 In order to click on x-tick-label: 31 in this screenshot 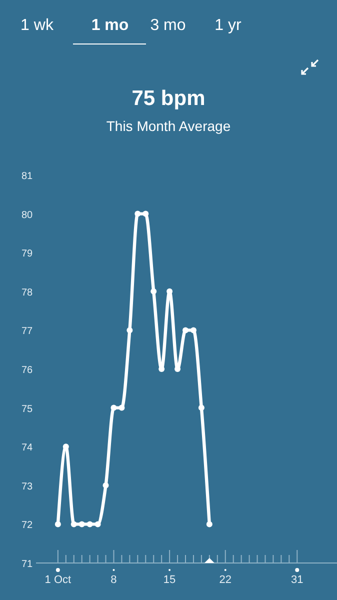, I will do `click(297, 580)`.